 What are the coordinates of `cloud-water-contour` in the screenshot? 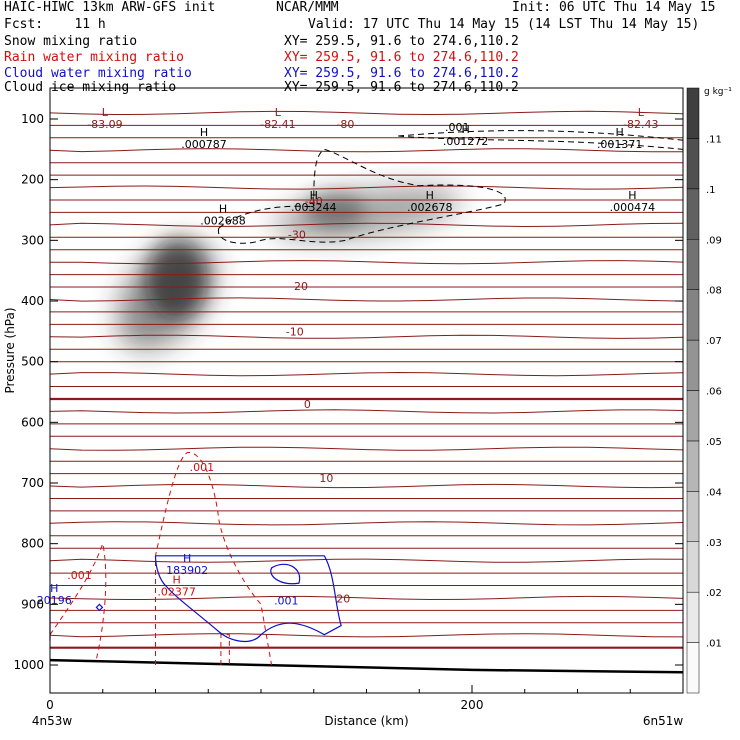 It's located at (248, 599).